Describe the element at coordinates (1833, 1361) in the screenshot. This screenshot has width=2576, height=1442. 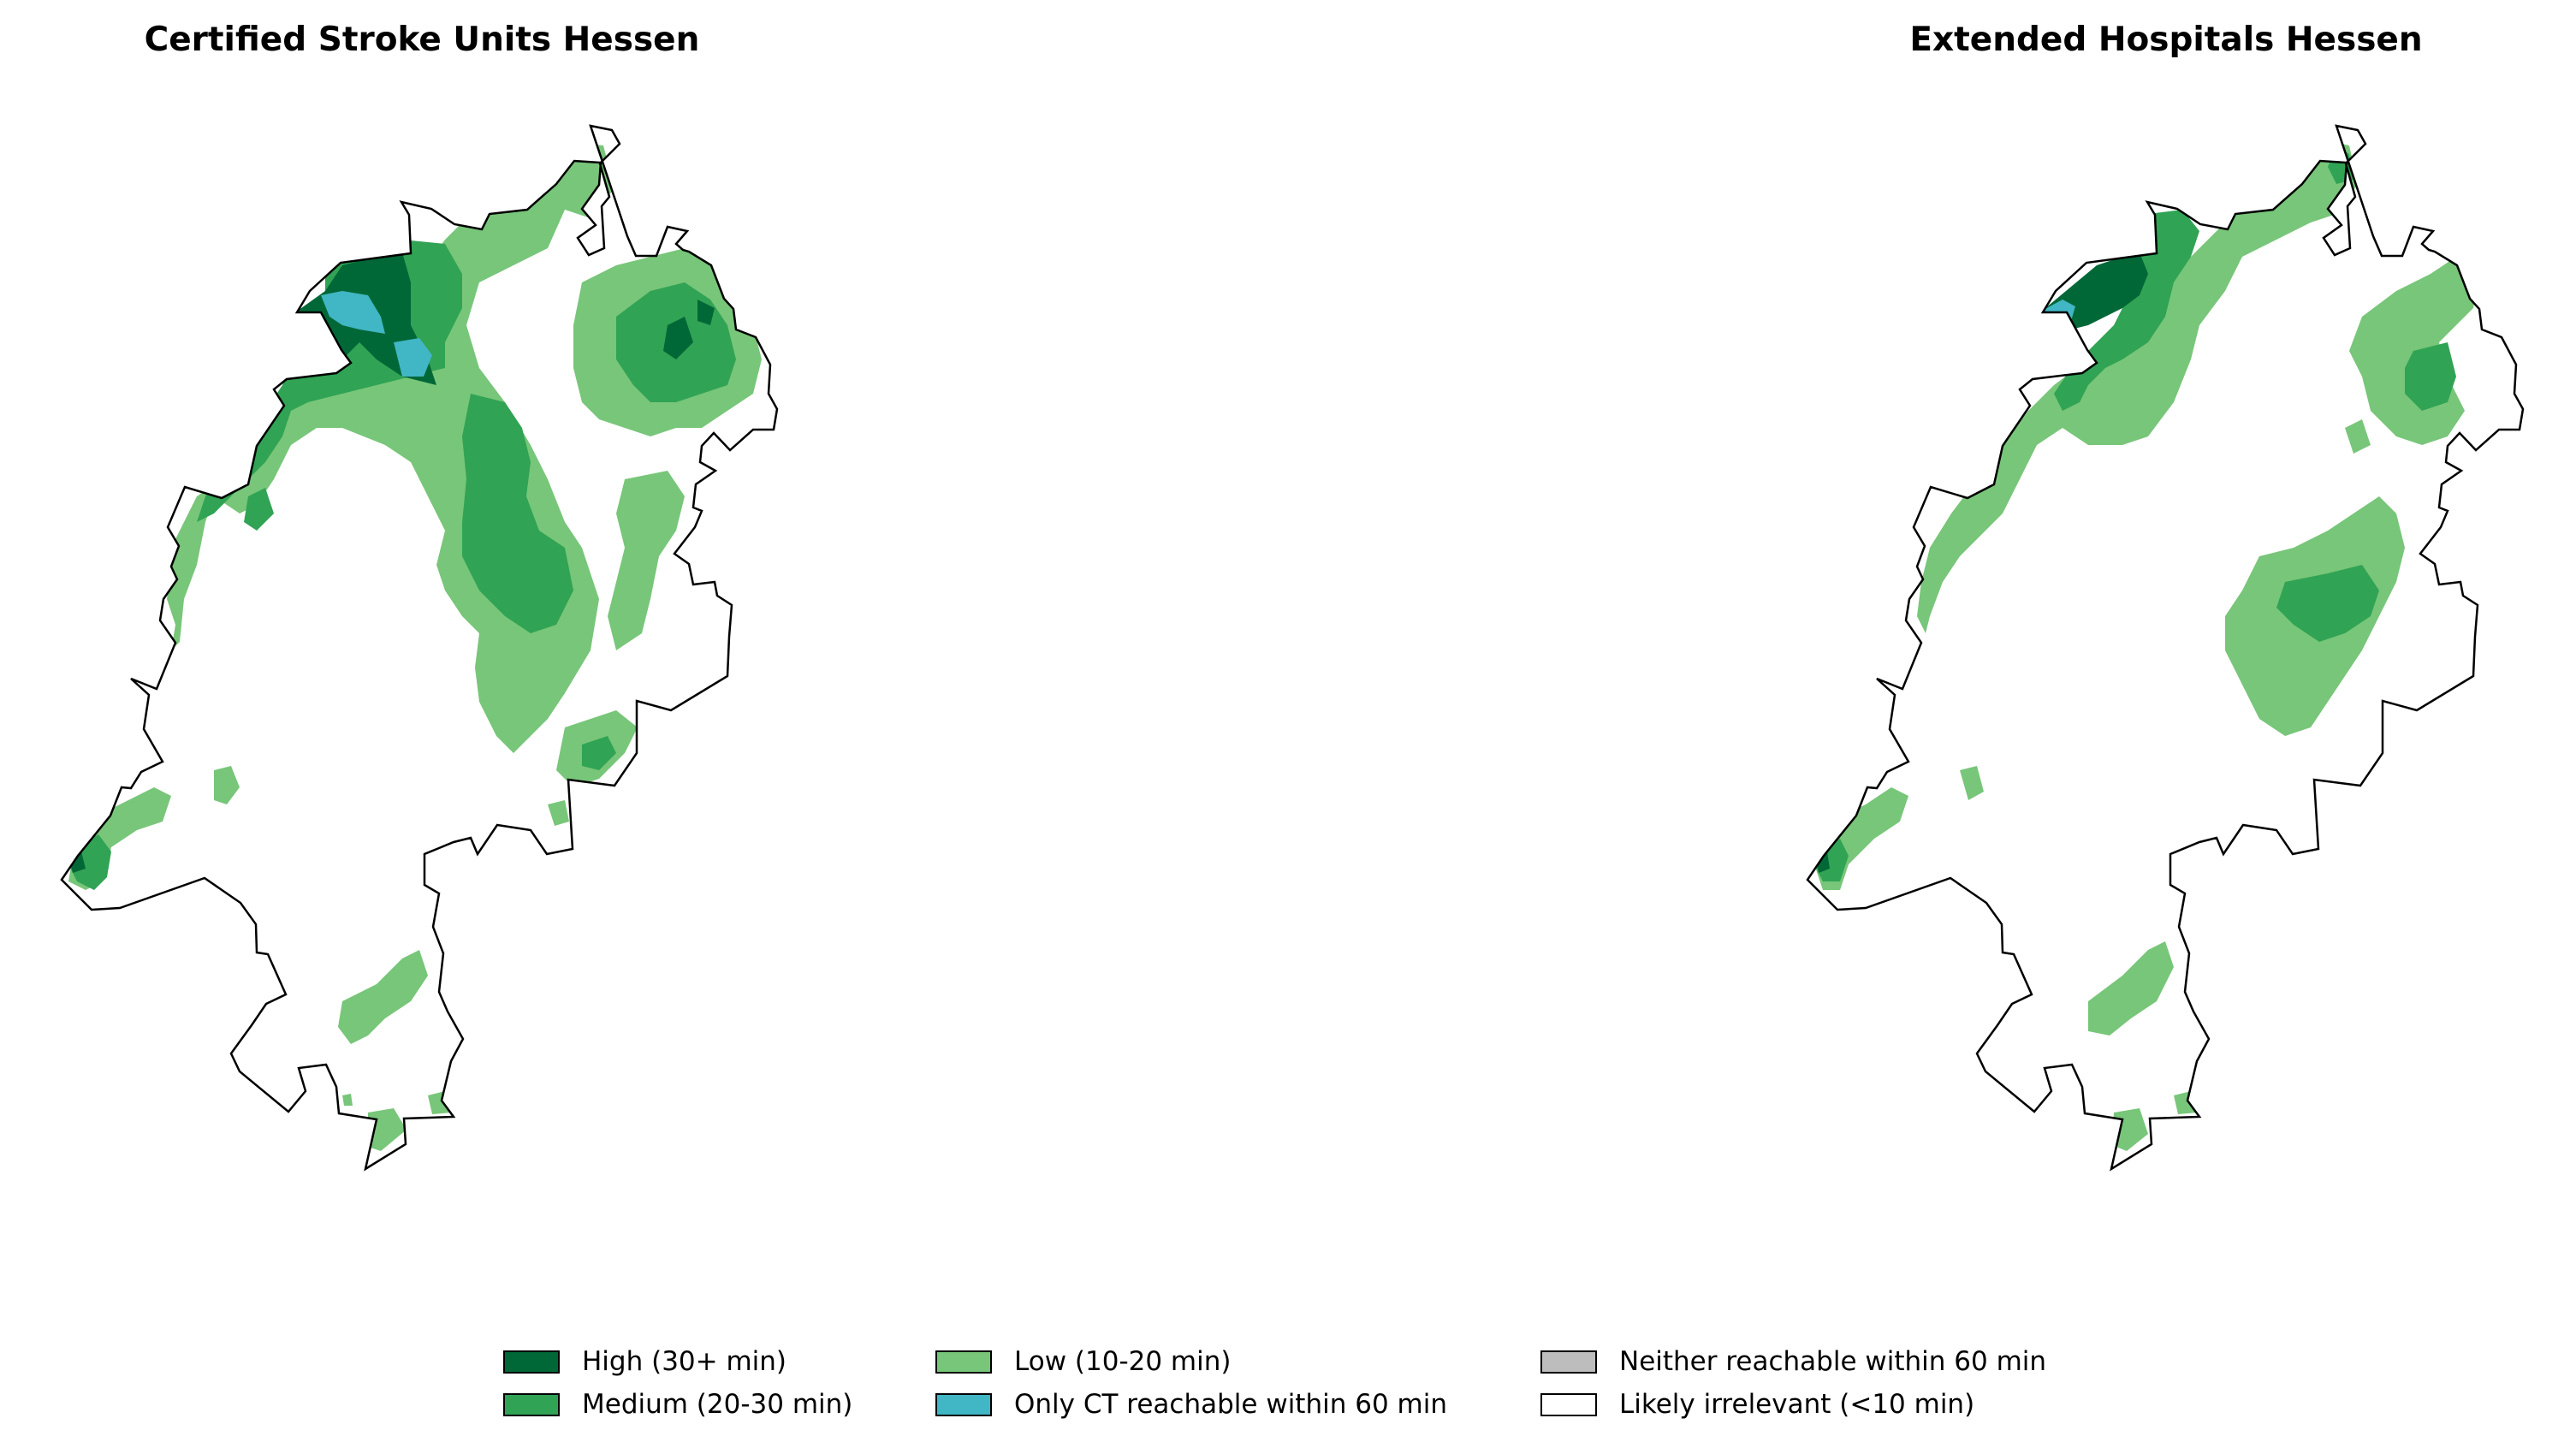
I see `legend-label-neither: Neither reachable within 60 min` at that location.